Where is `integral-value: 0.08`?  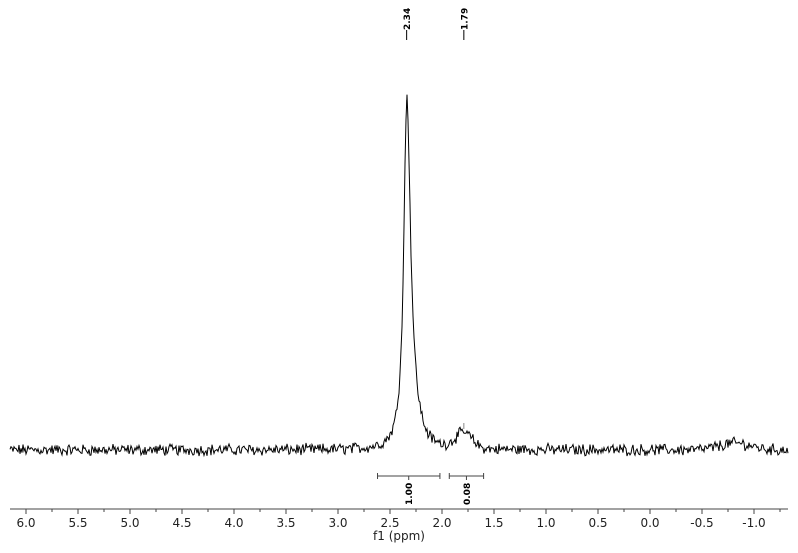 integral-value: 0.08 is located at coordinates (468, 494).